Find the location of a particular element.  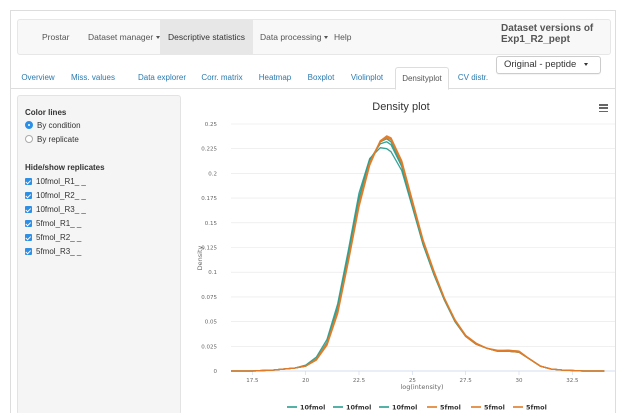

nav-item-prostar: Prostar is located at coordinates (56, 37).